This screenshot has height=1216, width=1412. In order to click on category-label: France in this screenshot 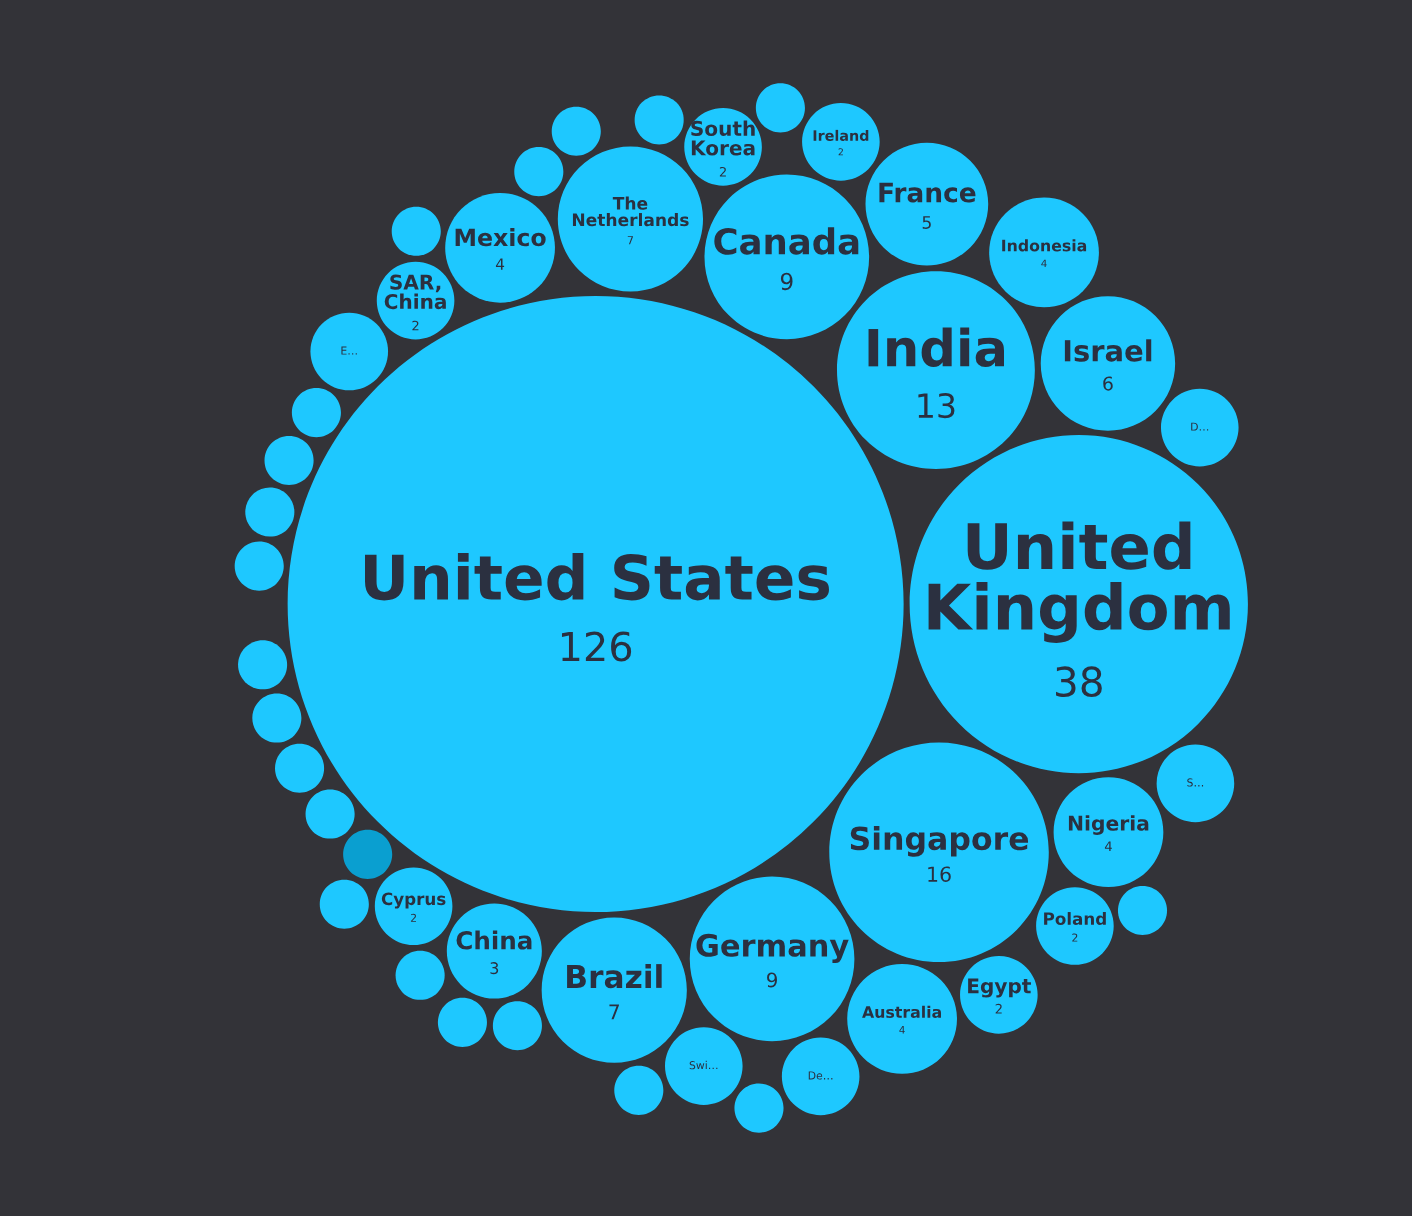, I will do `click(927, 192)`.